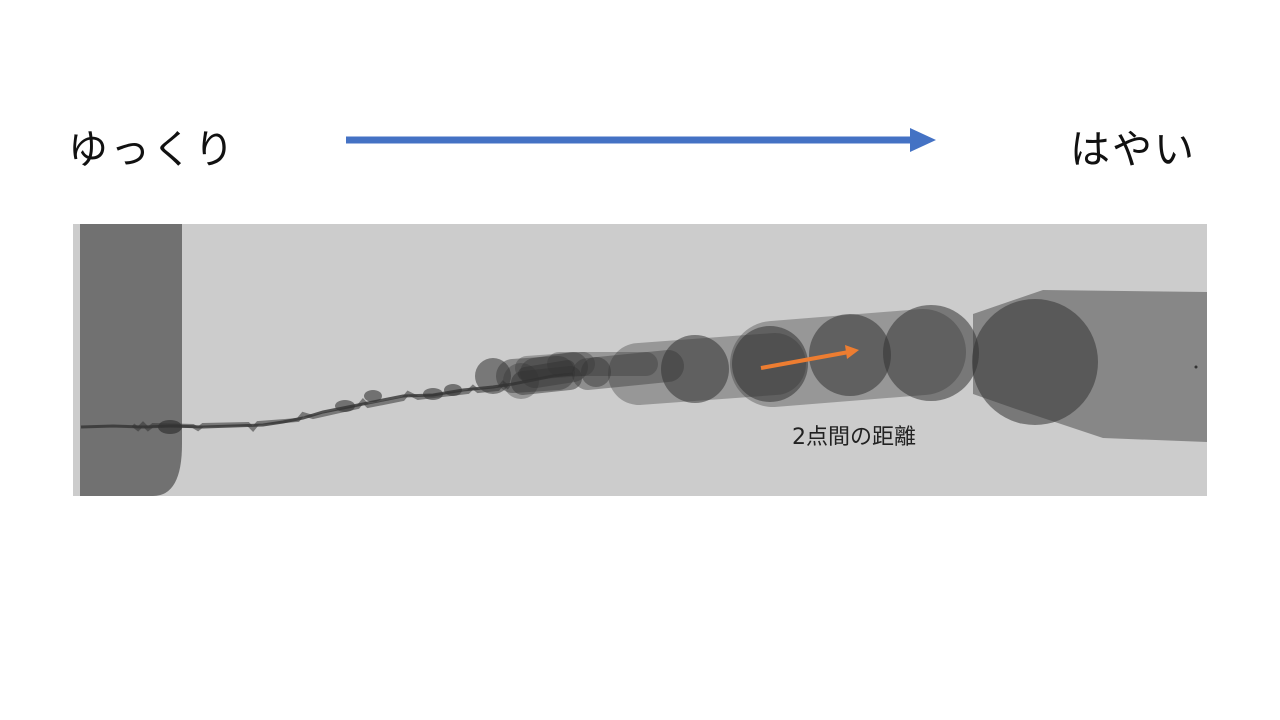 This screenshot has height=720, width=1280. What do you see at coordinates (131, 360) in the screenshot?
I see `vertical-brush-stroke` at bounding box center [131, 360].